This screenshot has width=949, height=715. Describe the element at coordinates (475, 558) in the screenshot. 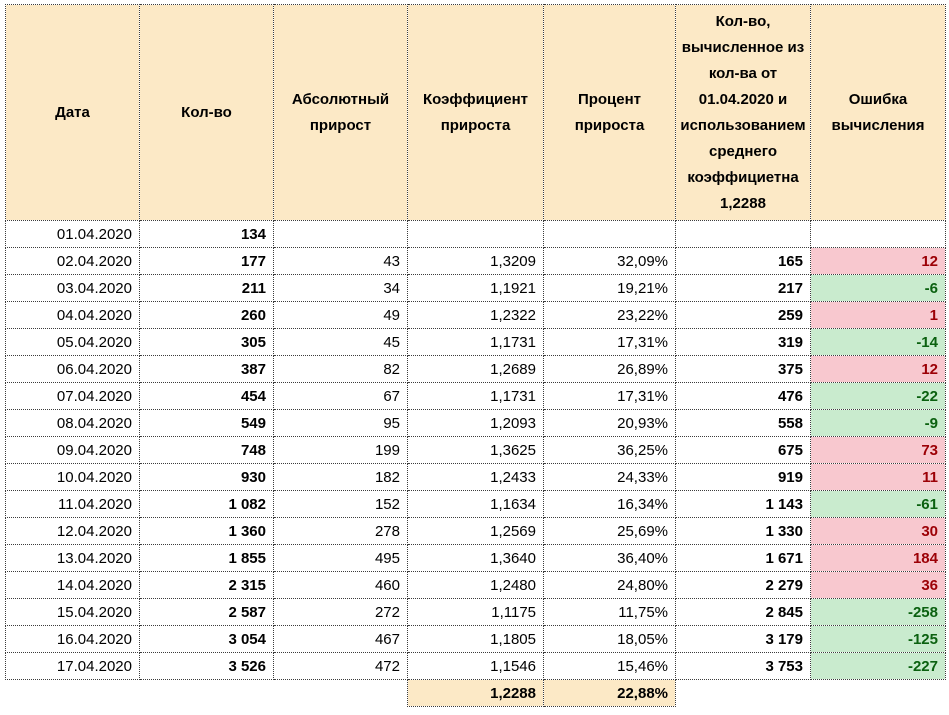

I see `table-row: 13.04.2020 1 855 495 1,3640 36,40% 1 671 184` at that location.